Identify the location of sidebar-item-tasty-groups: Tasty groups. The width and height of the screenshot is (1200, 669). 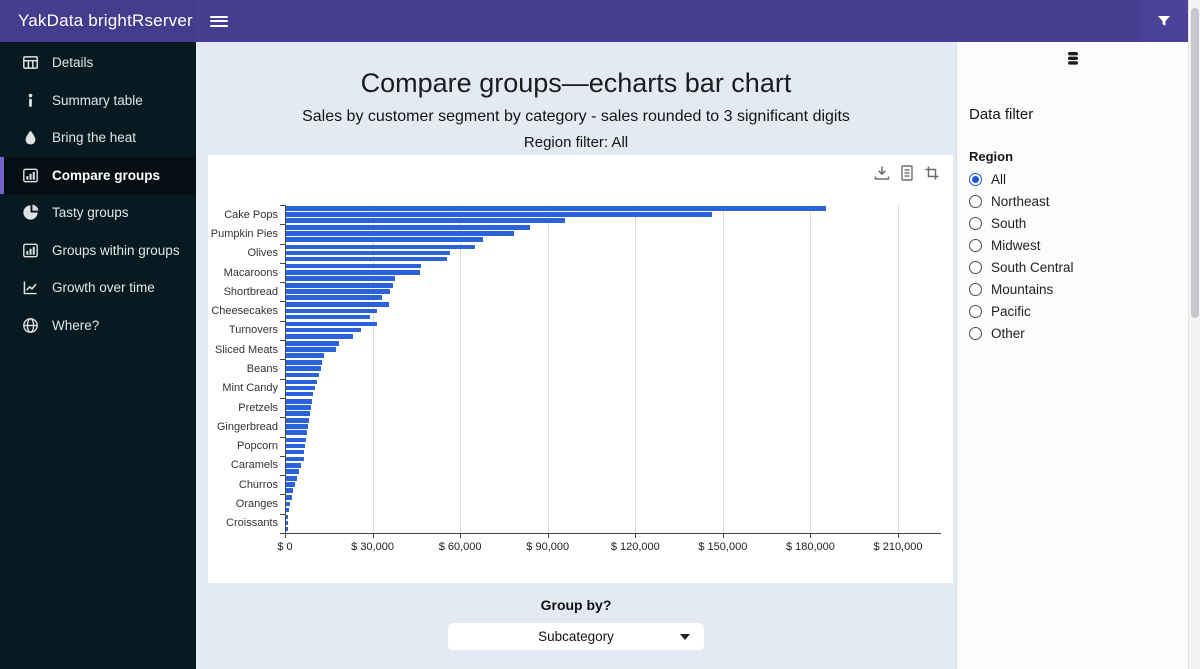
(98, 213).